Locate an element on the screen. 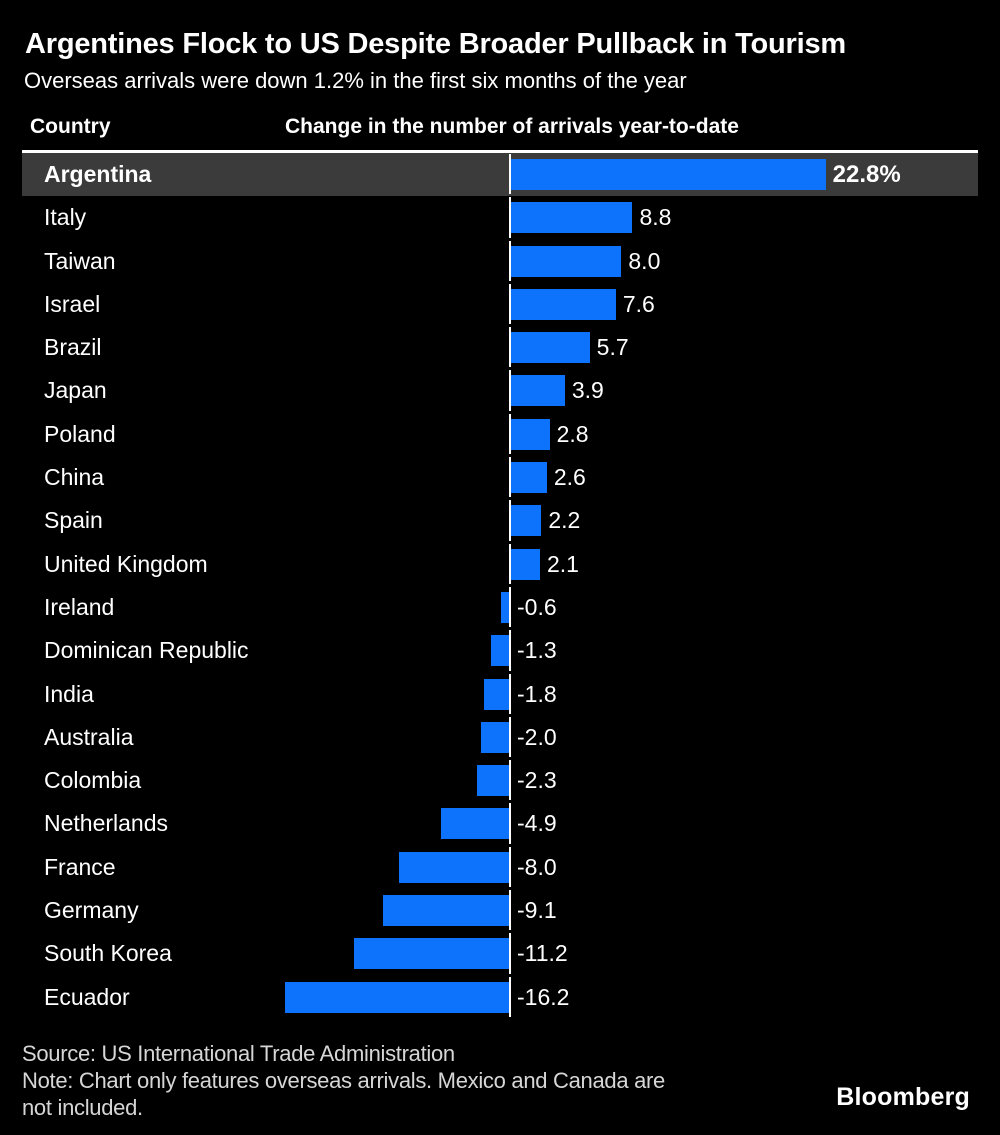 The height and width of the screenshot is (1135, 1000). country-label: Israel is located at coordinates (72, 303).